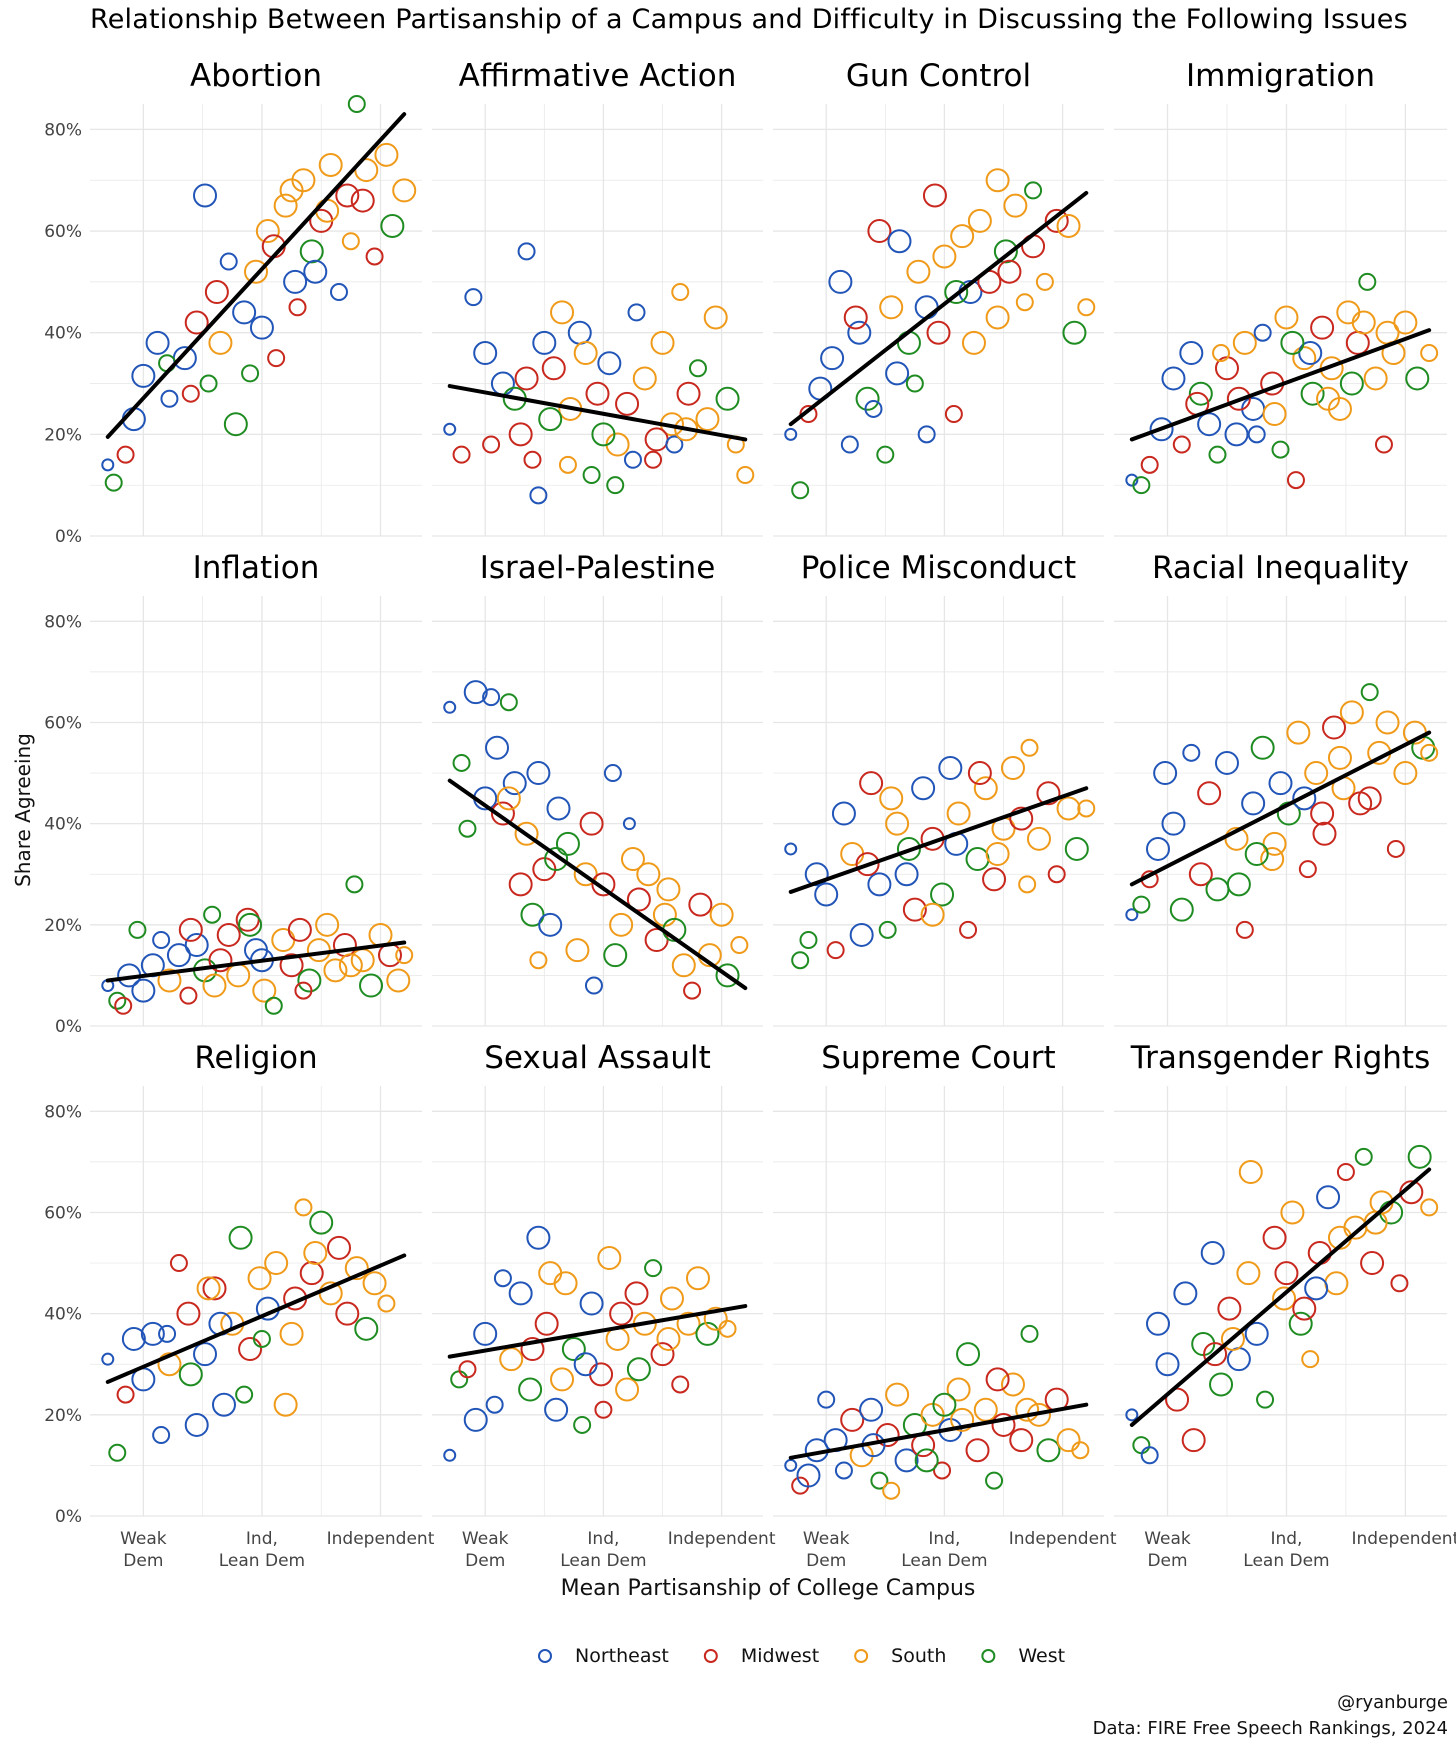 This screenshot has height=1747, width=1456. What do you see at coordinates (938, 308) in the screenshot?
I see `panel-gun-control-fit-line` at bounding box center [938, 308].